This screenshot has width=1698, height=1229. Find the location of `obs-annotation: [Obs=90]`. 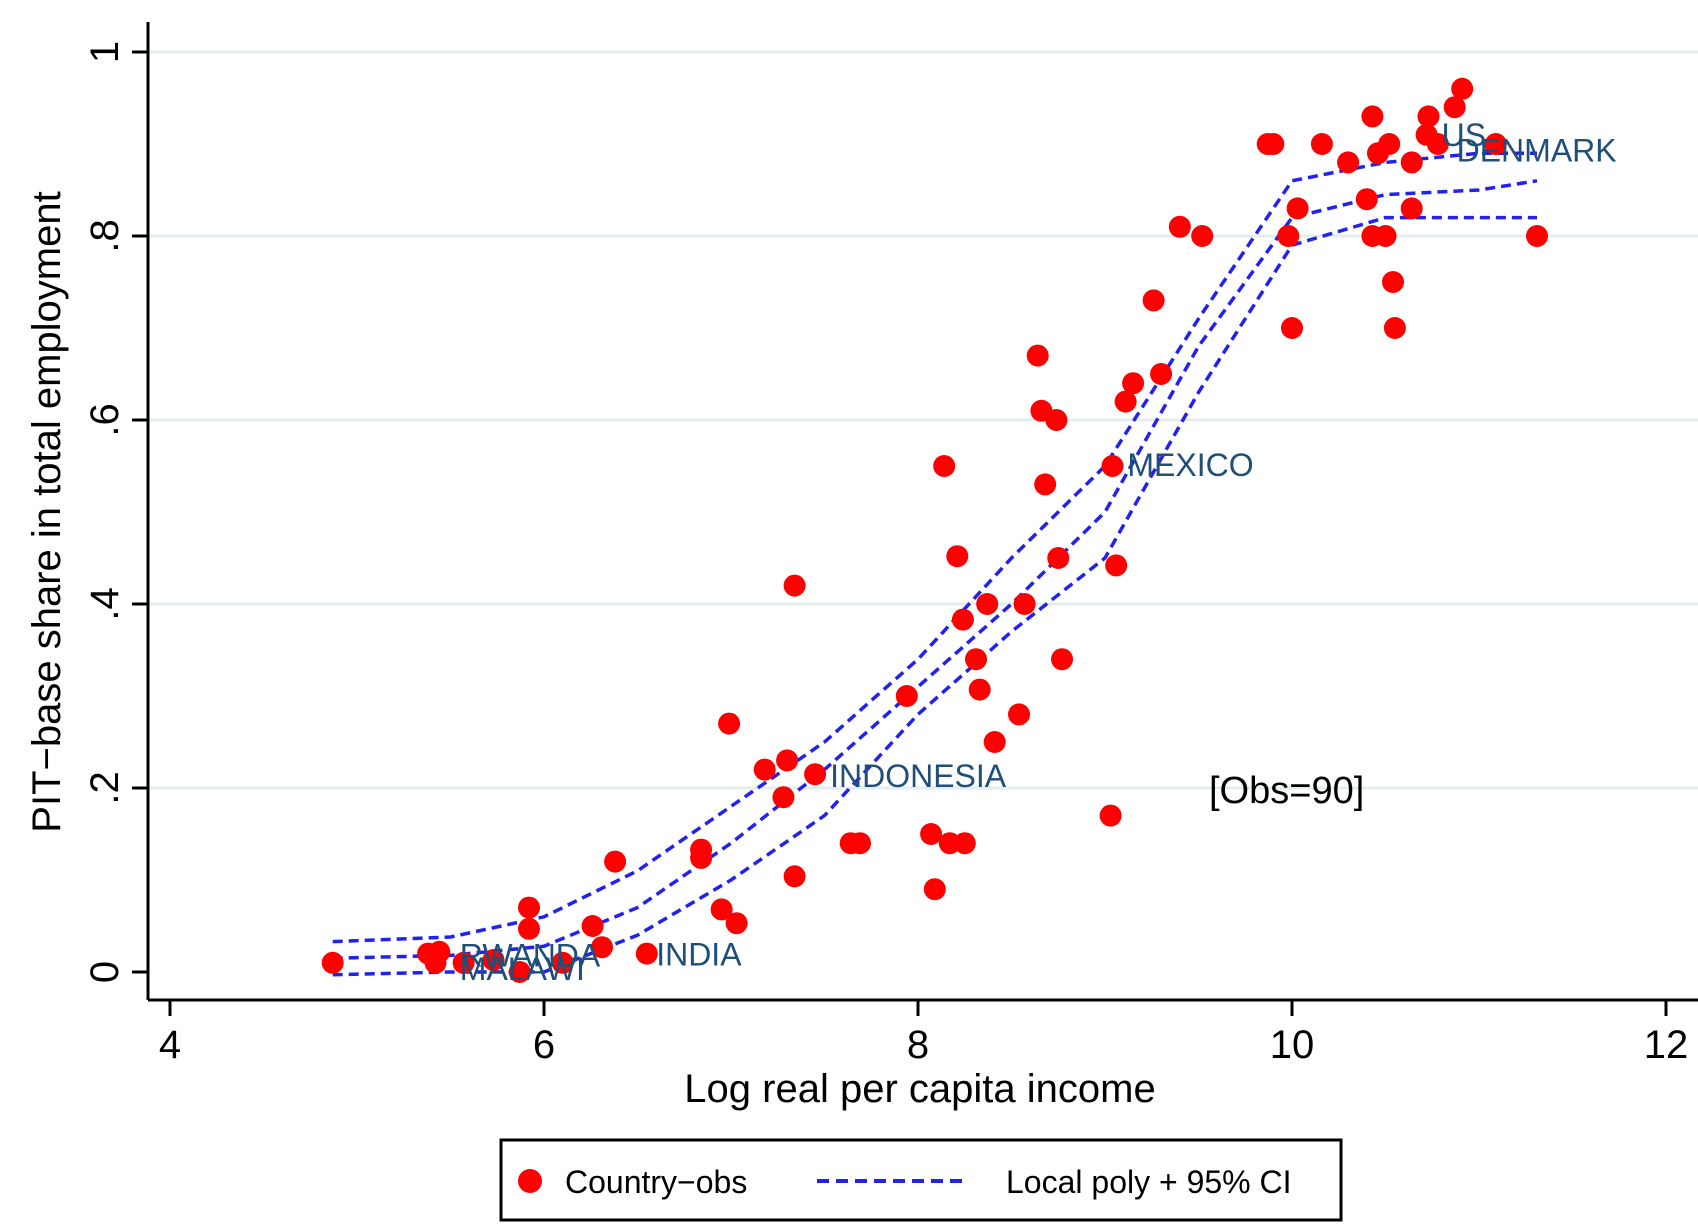

obs-annotation: [Obs=90] is located at coordinates (1286, 791).